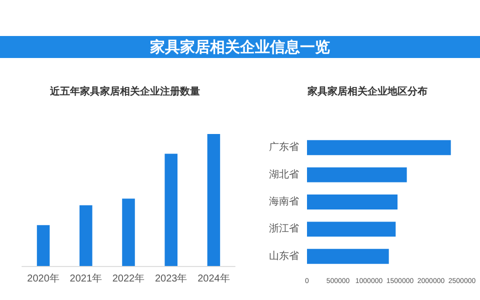  What do you see at coordinates (284, 256) in the screenshot?
I see `y-tick-label: 山东省` at bounding box center [284, 256].